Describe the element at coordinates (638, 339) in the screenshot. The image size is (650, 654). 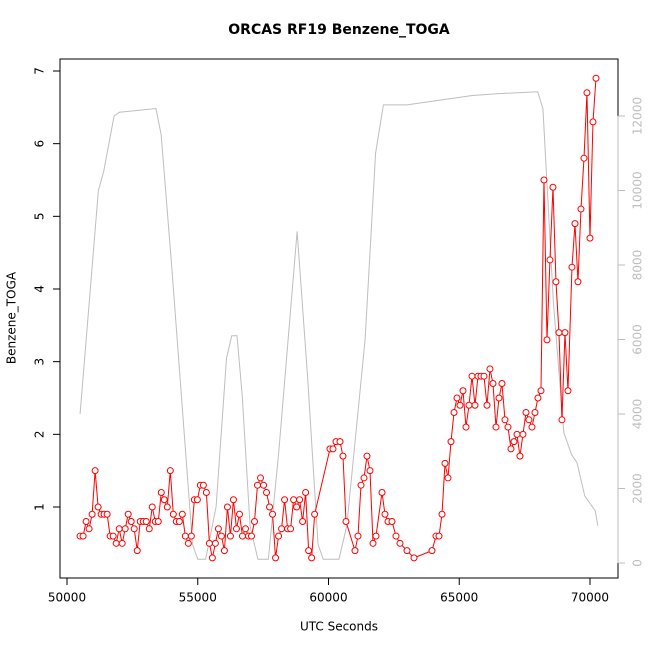
I see `y2-tick-label: 6000` at that location.